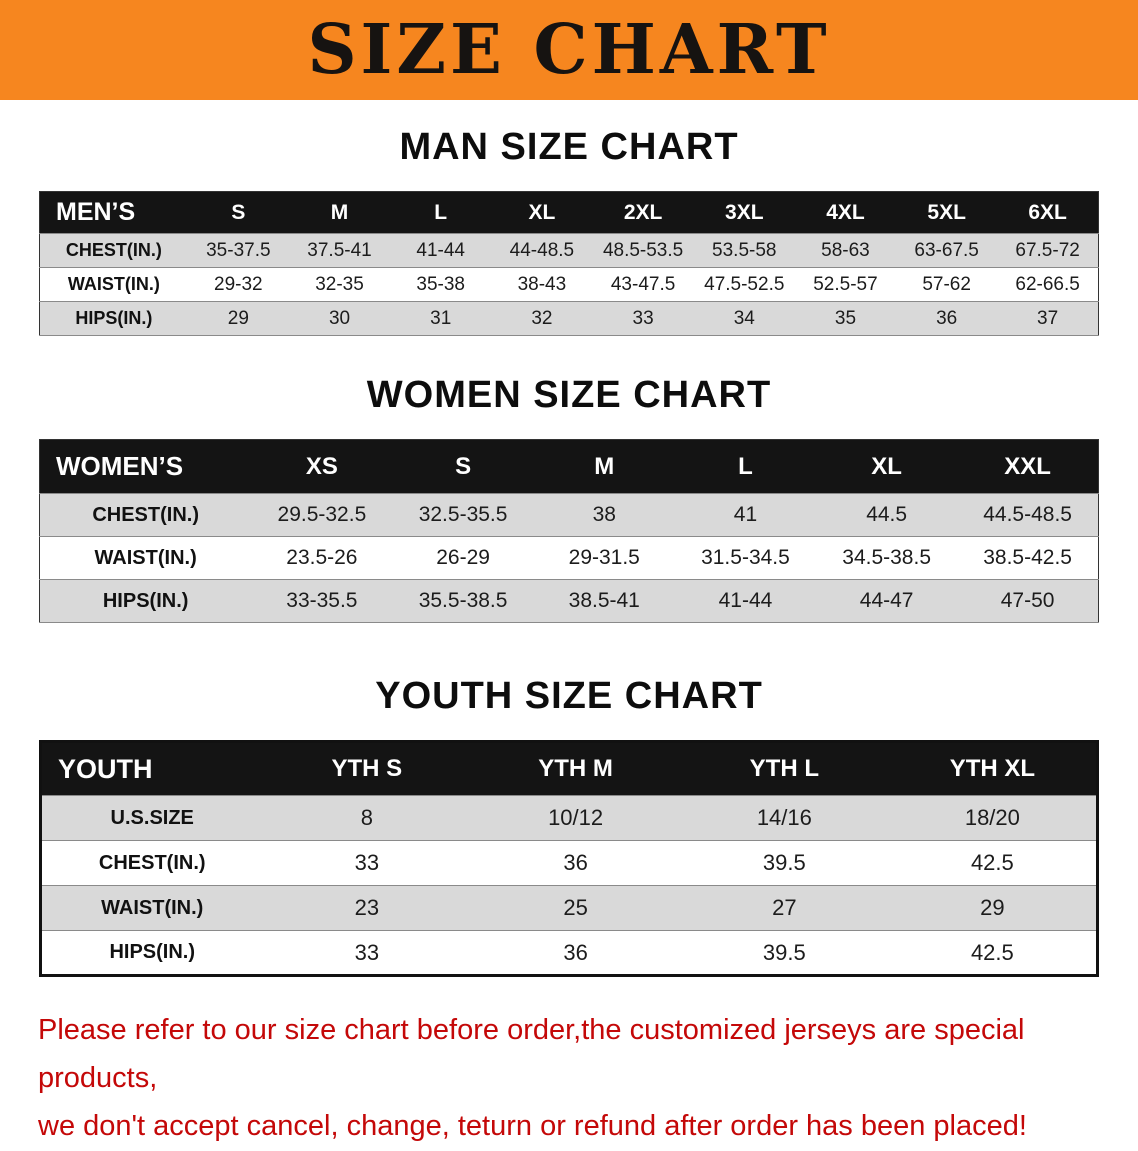  What do you see at coordinates (745, 557) in the screenshot?
I see `size-value: 31.5-34.5` at bounding box center [745, 557].